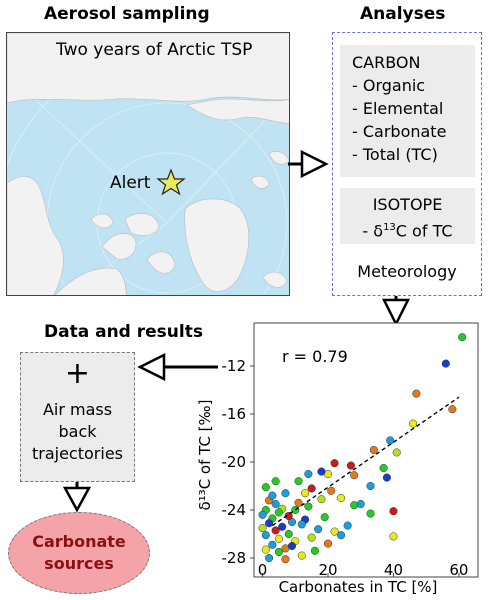  What do you see at coordinates (403, 14) in the screenshot?
I see `analyses-heading: Analyses` at bounding box center [403, 14].